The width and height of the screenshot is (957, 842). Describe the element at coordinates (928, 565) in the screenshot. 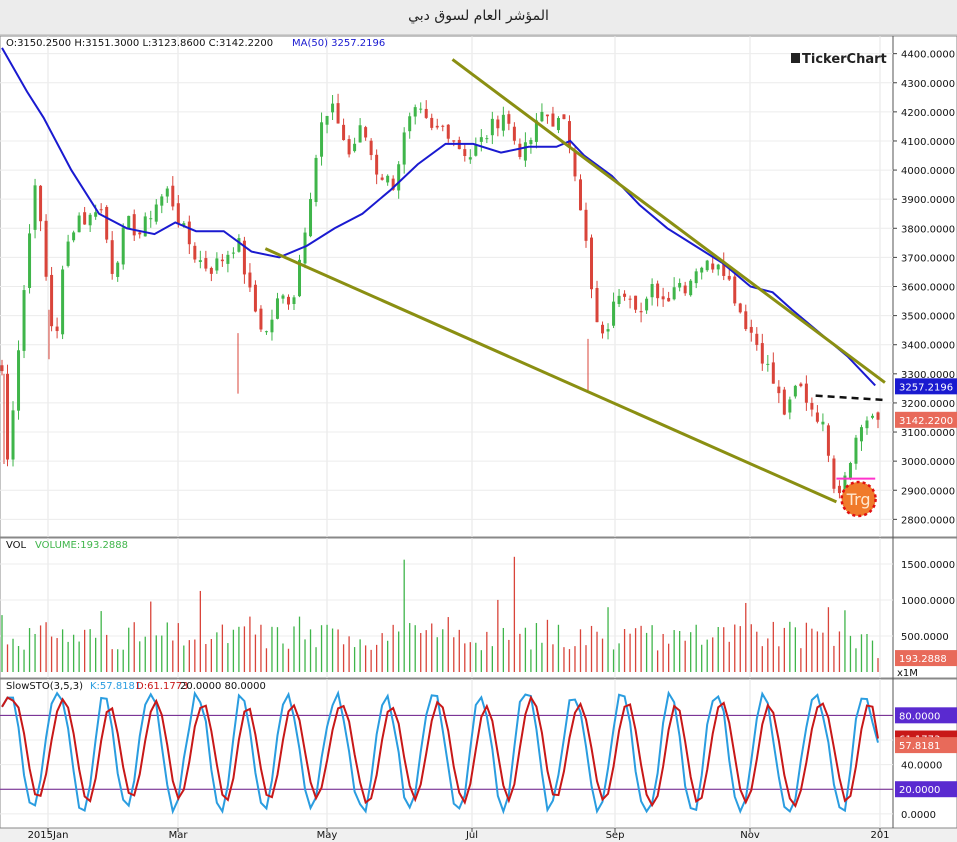

I see `vol-tick-label: 1500.0000` at that location.